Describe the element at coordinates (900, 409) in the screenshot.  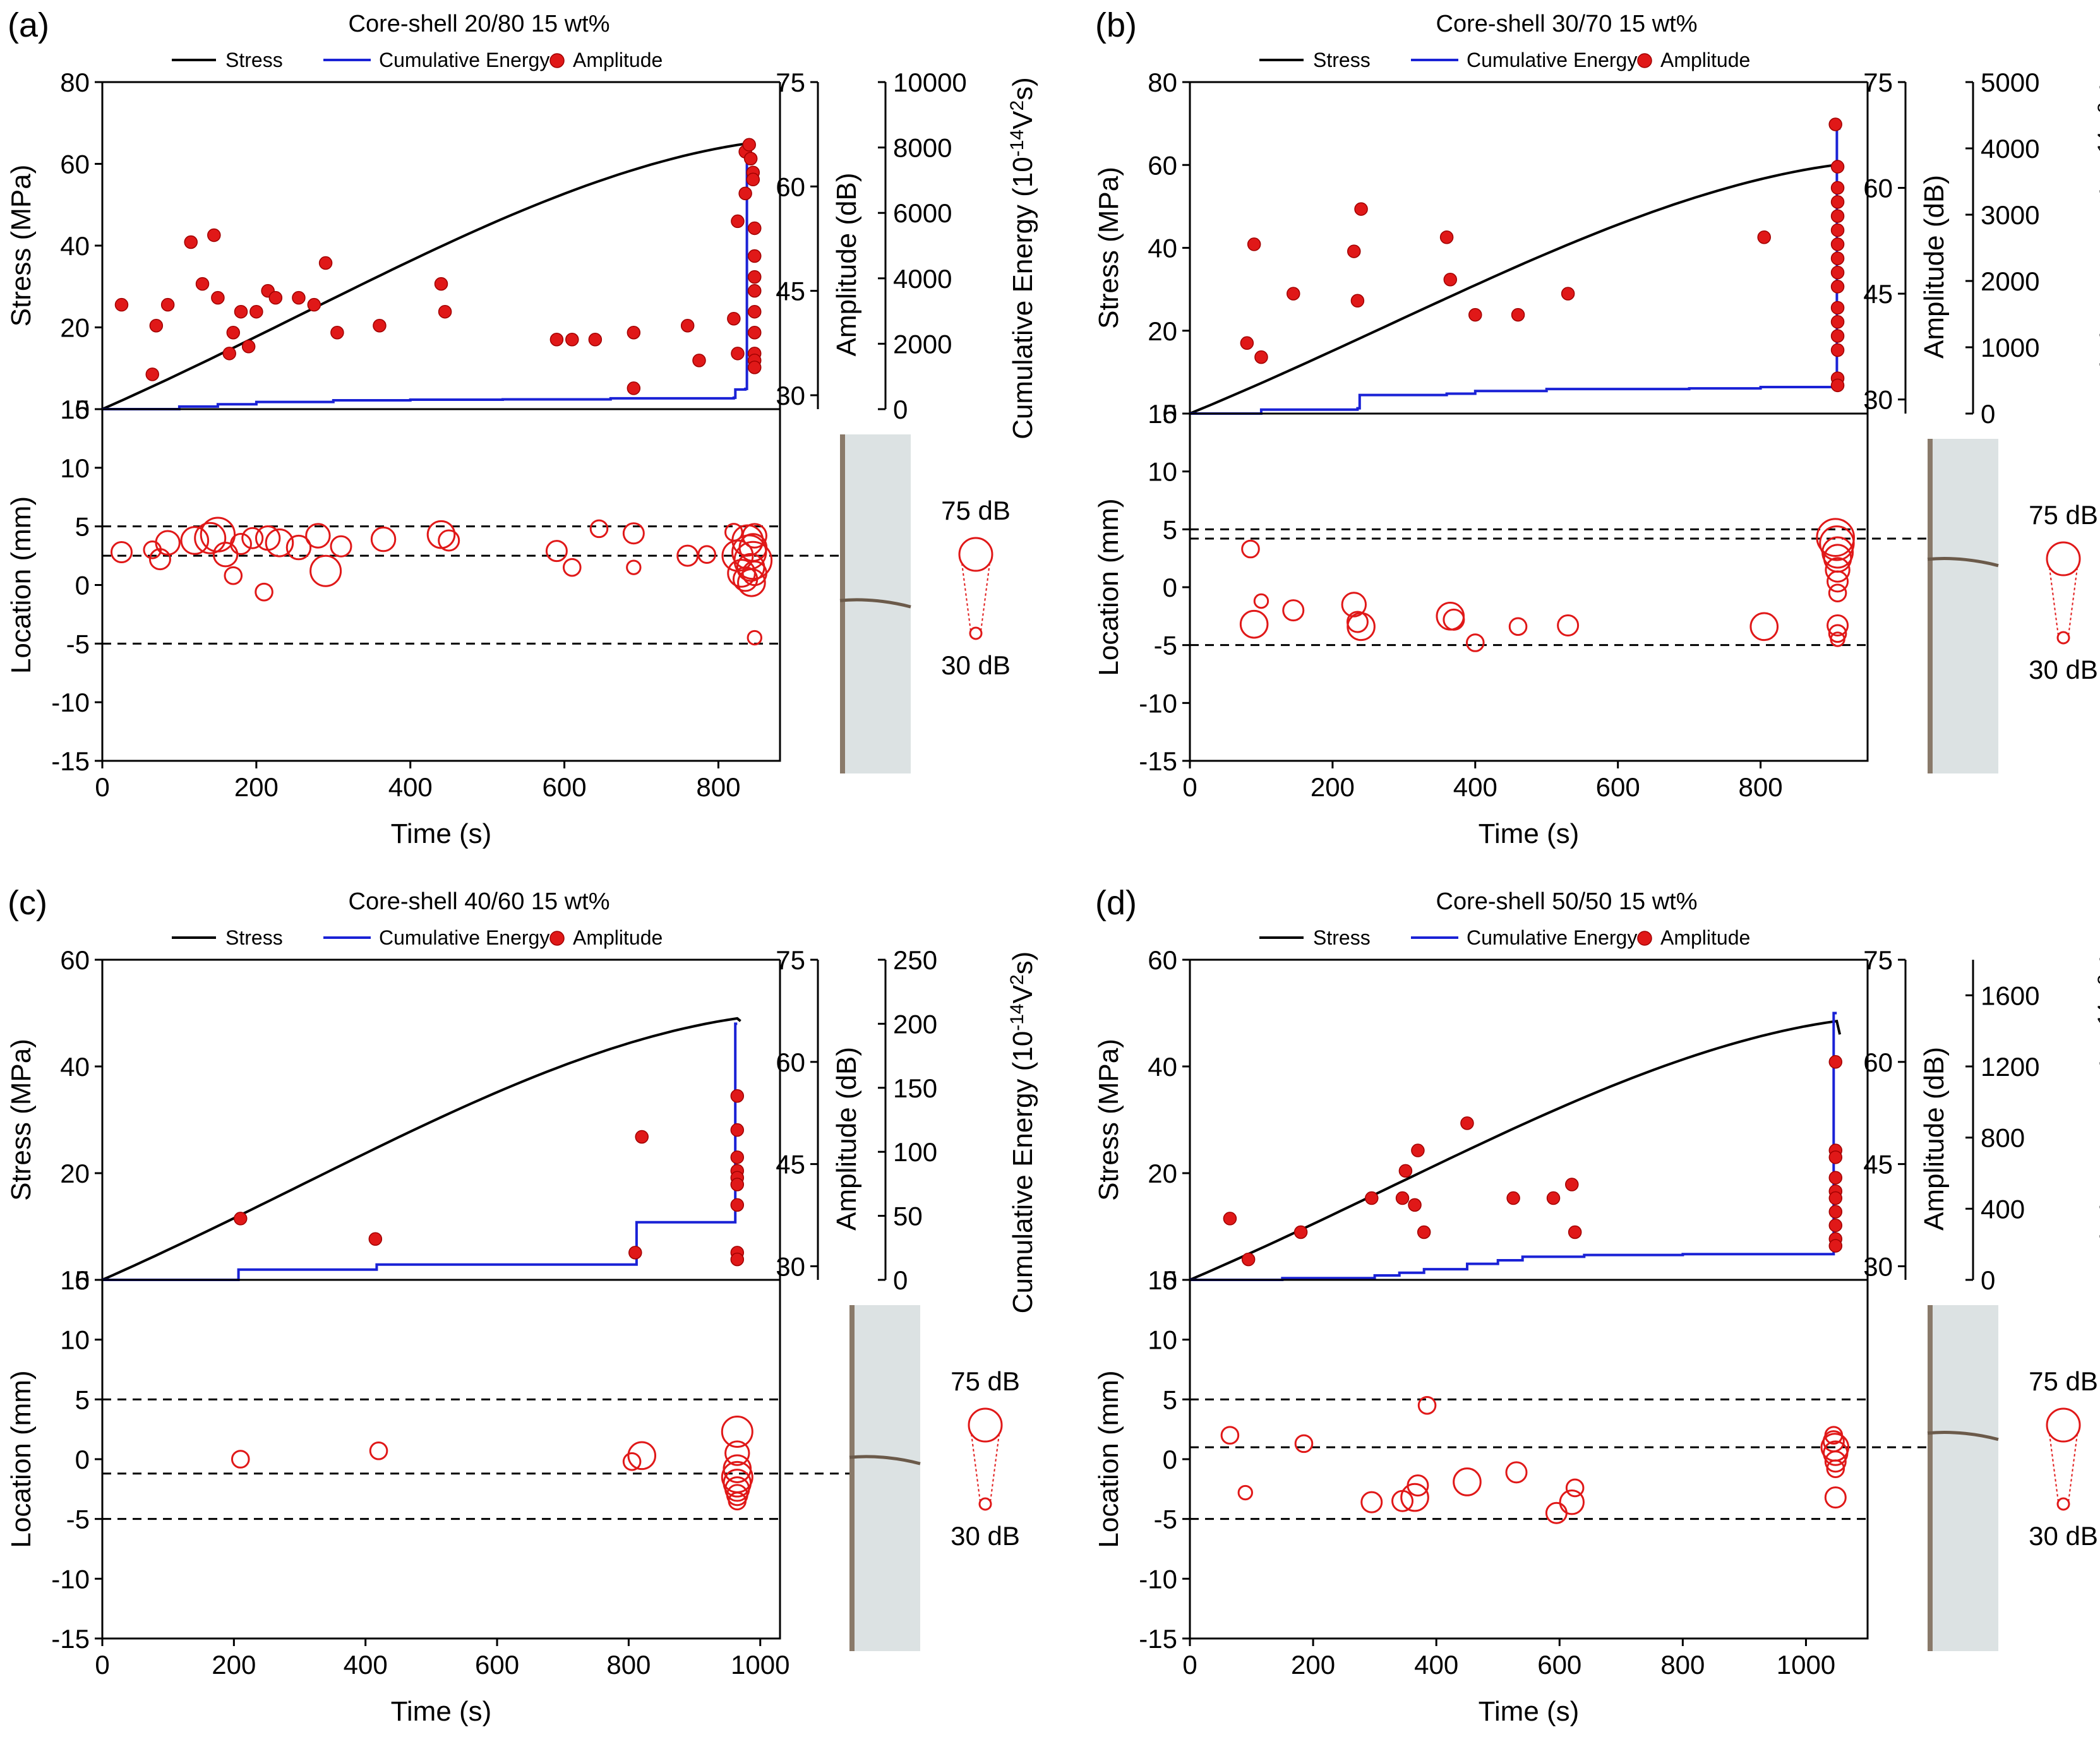
I see `energy-tick-label: 0` at that location.